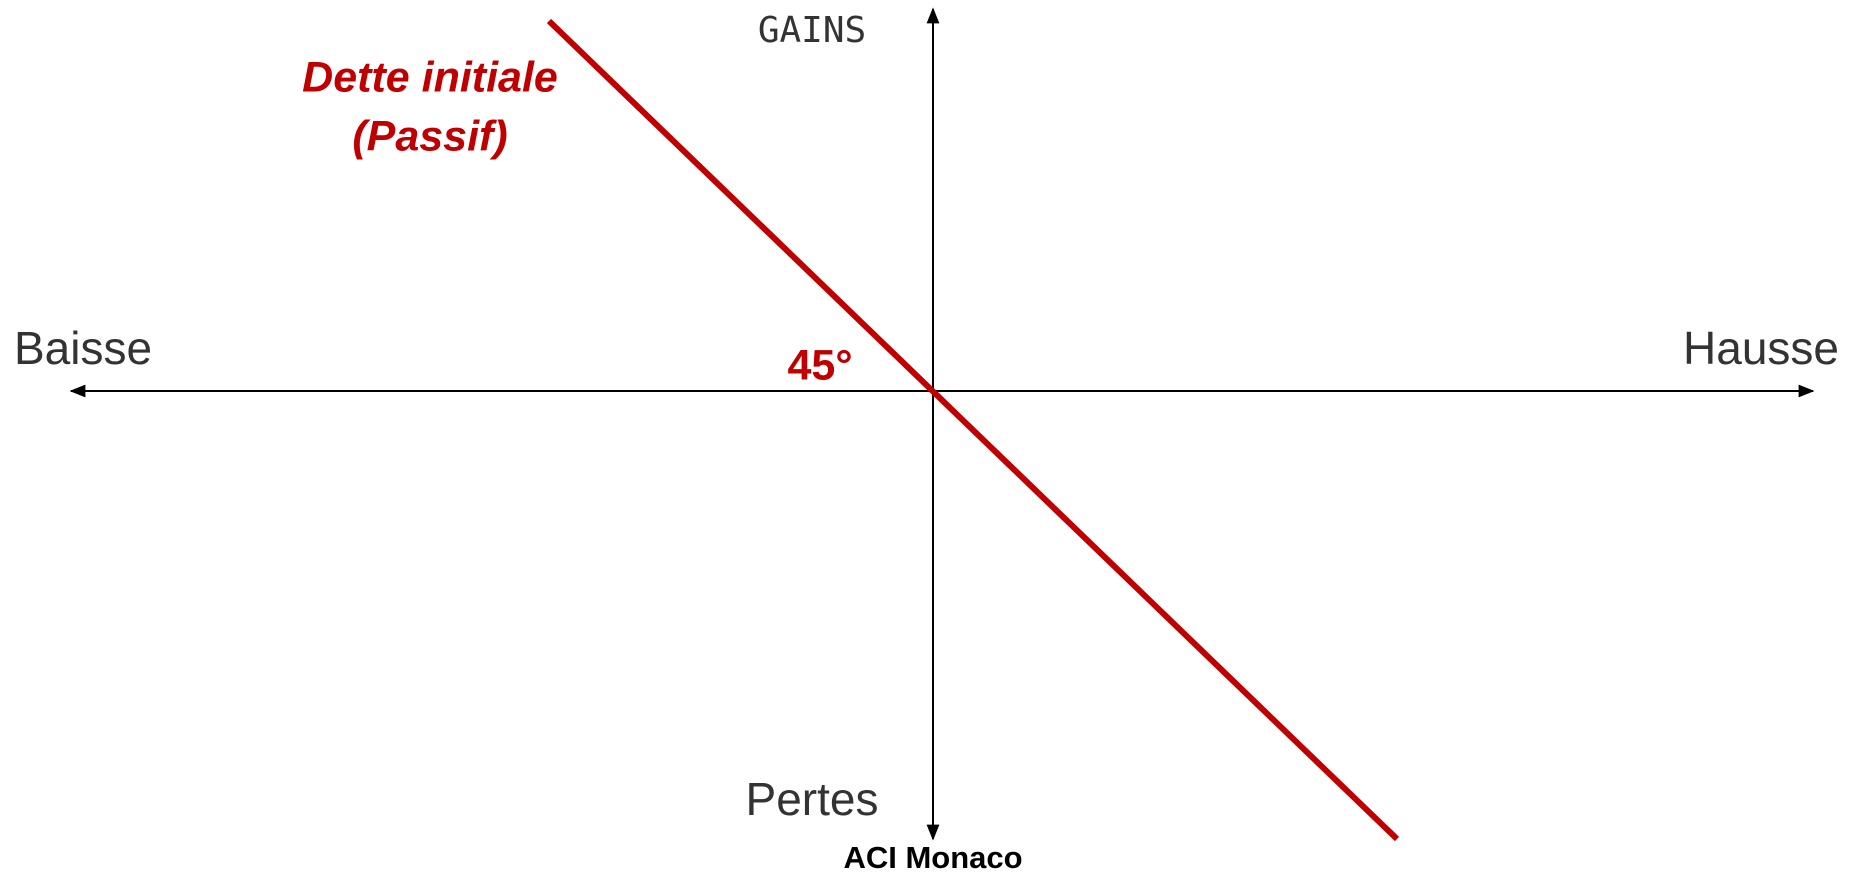  What do you see at coordinates (1761, 348) in the screenshot?
I see `right-axis-label: Hausse` at bounding box center [1761, 348].